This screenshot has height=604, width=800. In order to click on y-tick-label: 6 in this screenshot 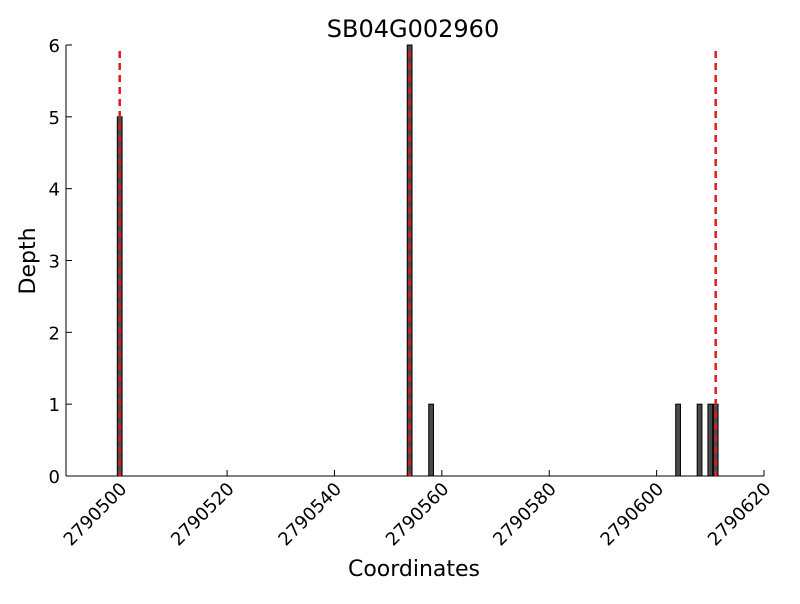, I will do `click(54, 46)`.